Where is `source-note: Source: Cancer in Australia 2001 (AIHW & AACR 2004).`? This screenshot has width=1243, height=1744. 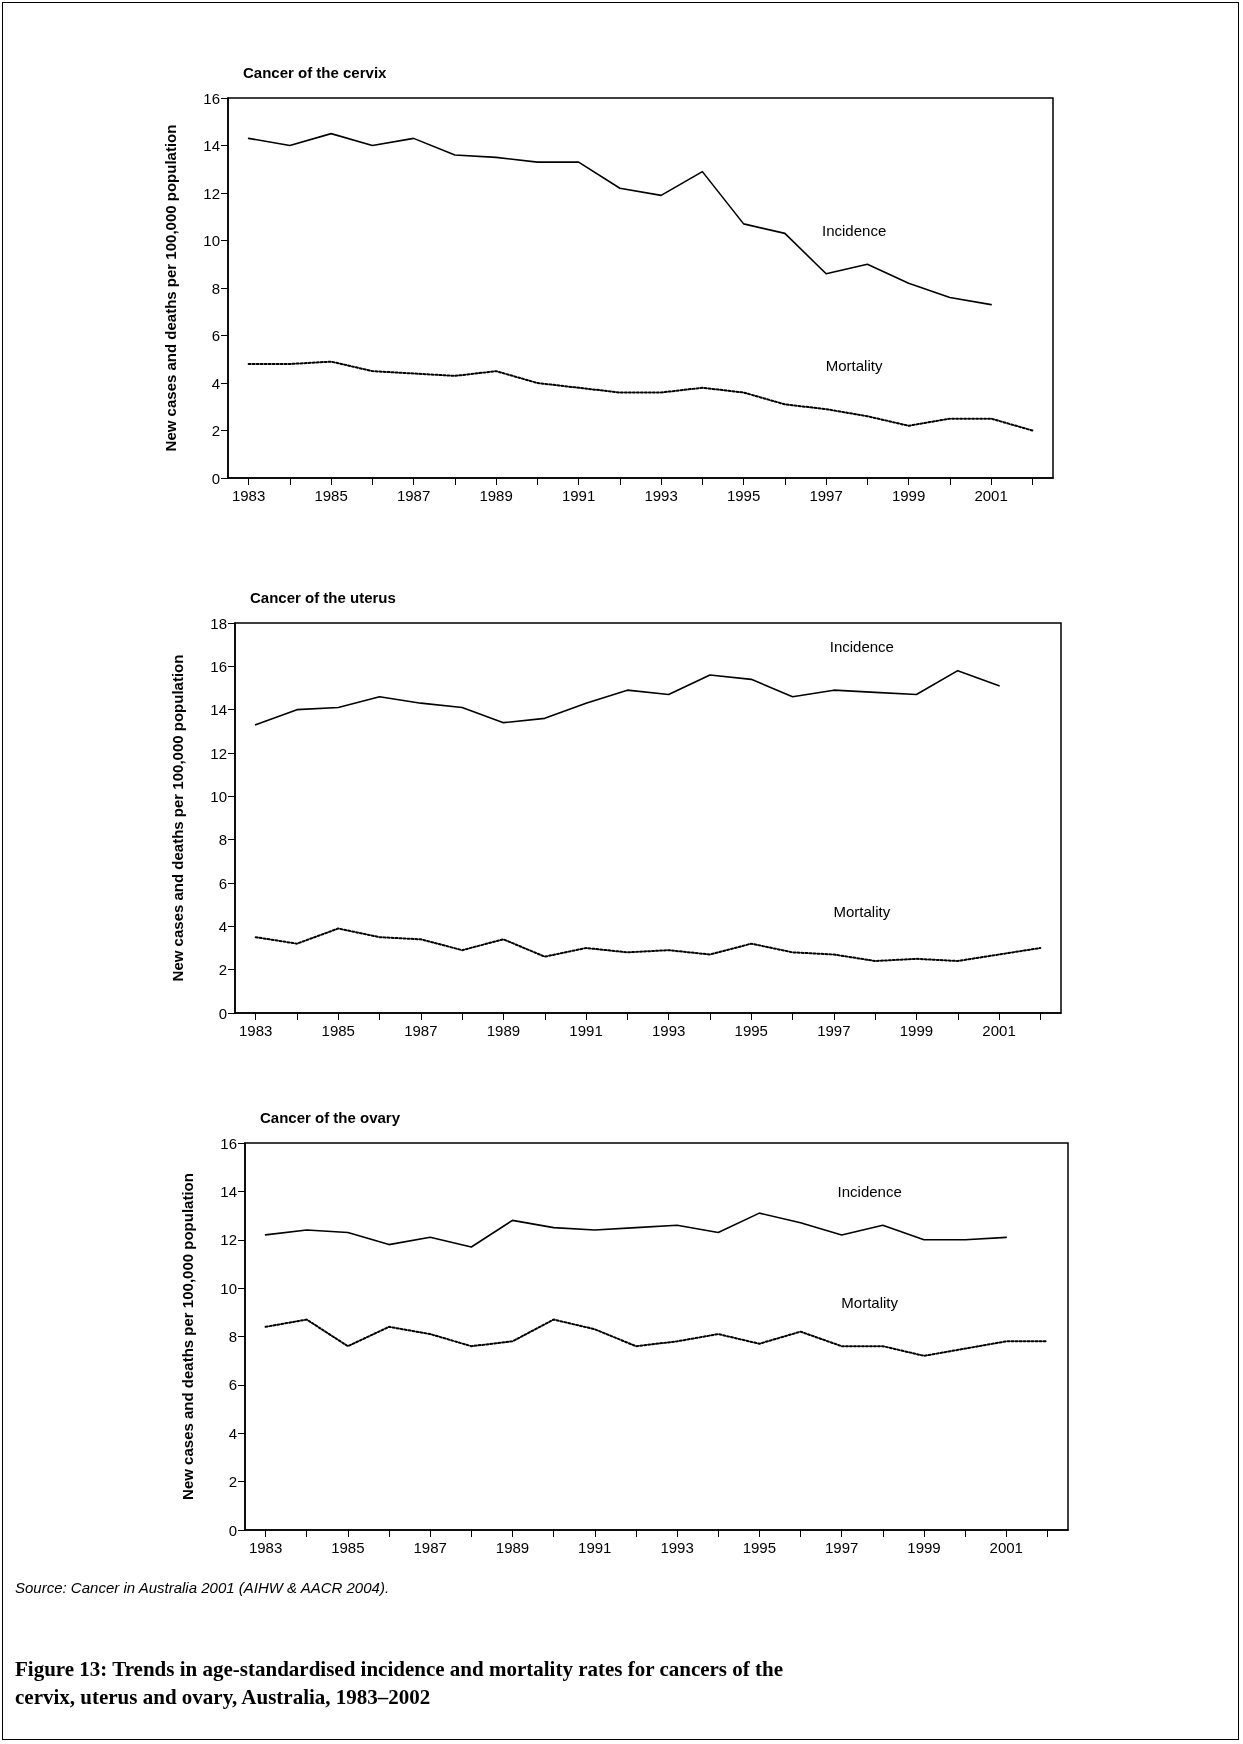 source-note: Source: Cancer in Australia 2001 (AIHW & AACR 2004). is located at coordinates (202, 1587).